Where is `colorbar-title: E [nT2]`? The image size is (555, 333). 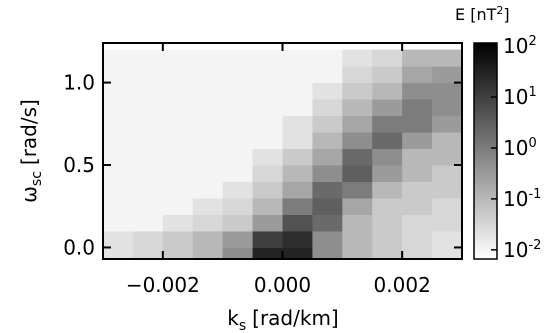
colorbar-title: E [nT2] is located at coordinates (482, 14).